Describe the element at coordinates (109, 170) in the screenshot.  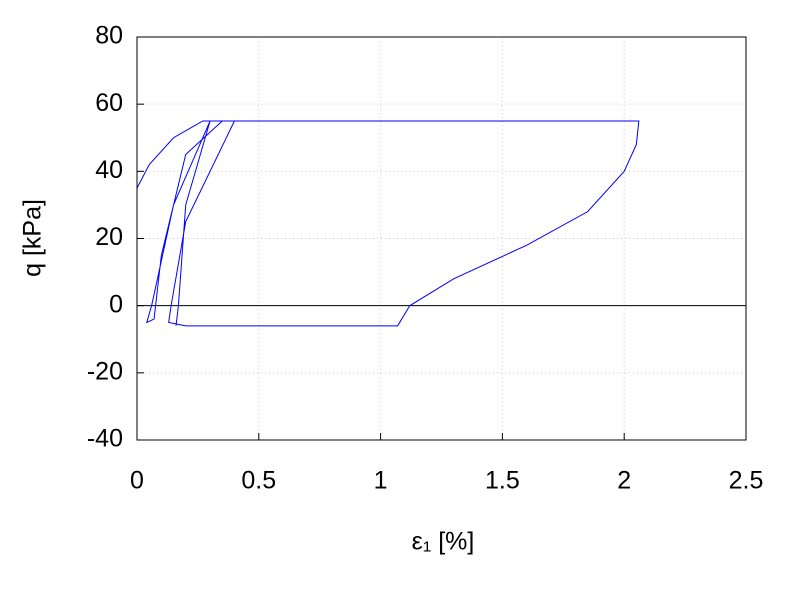
I see `y-tick-label: 40` at that location.